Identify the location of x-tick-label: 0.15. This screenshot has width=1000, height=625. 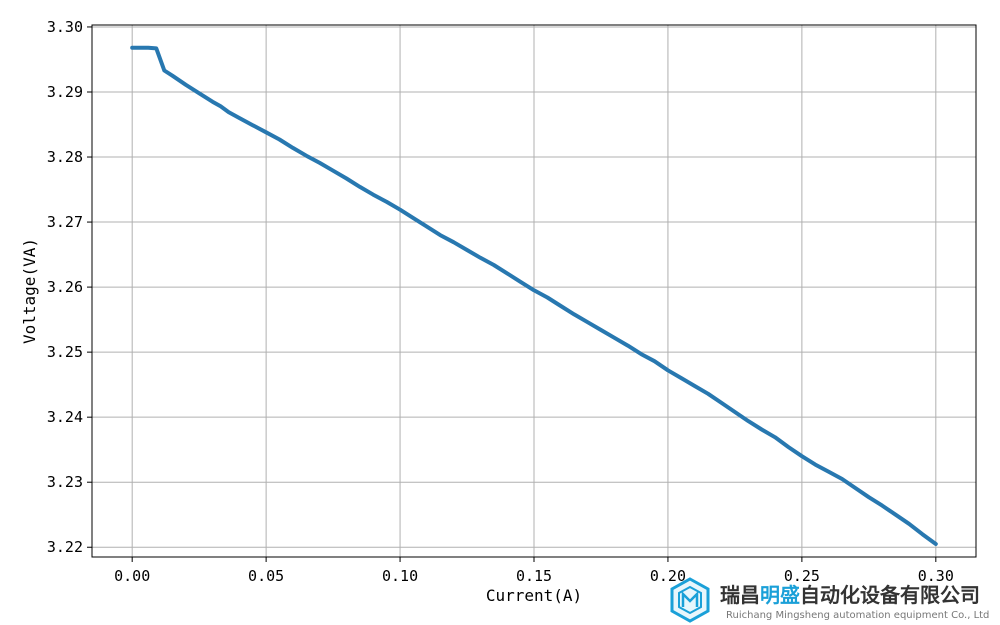
(534, 576).